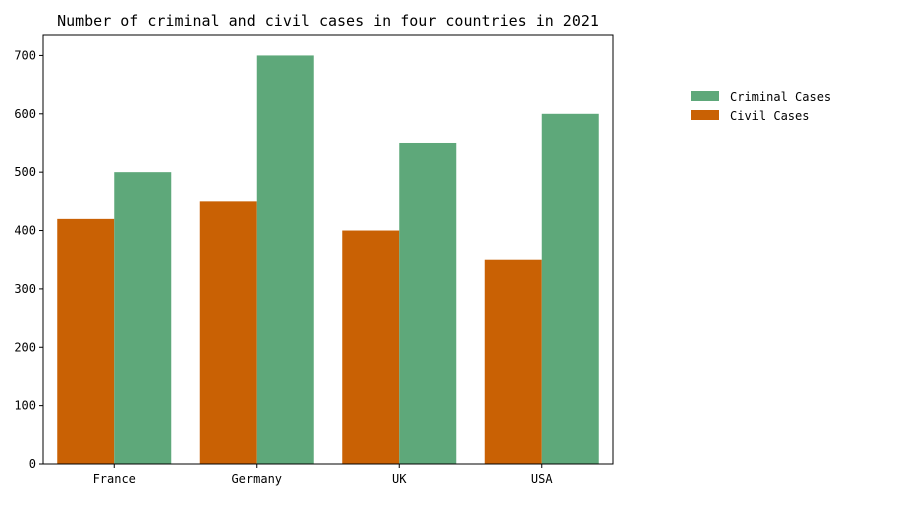 The image size is (900, 505). What do you see at coordinates (86, 341) in the screenshot?
I see `bar-france-civil-cases` at bounding box center [86, 341].